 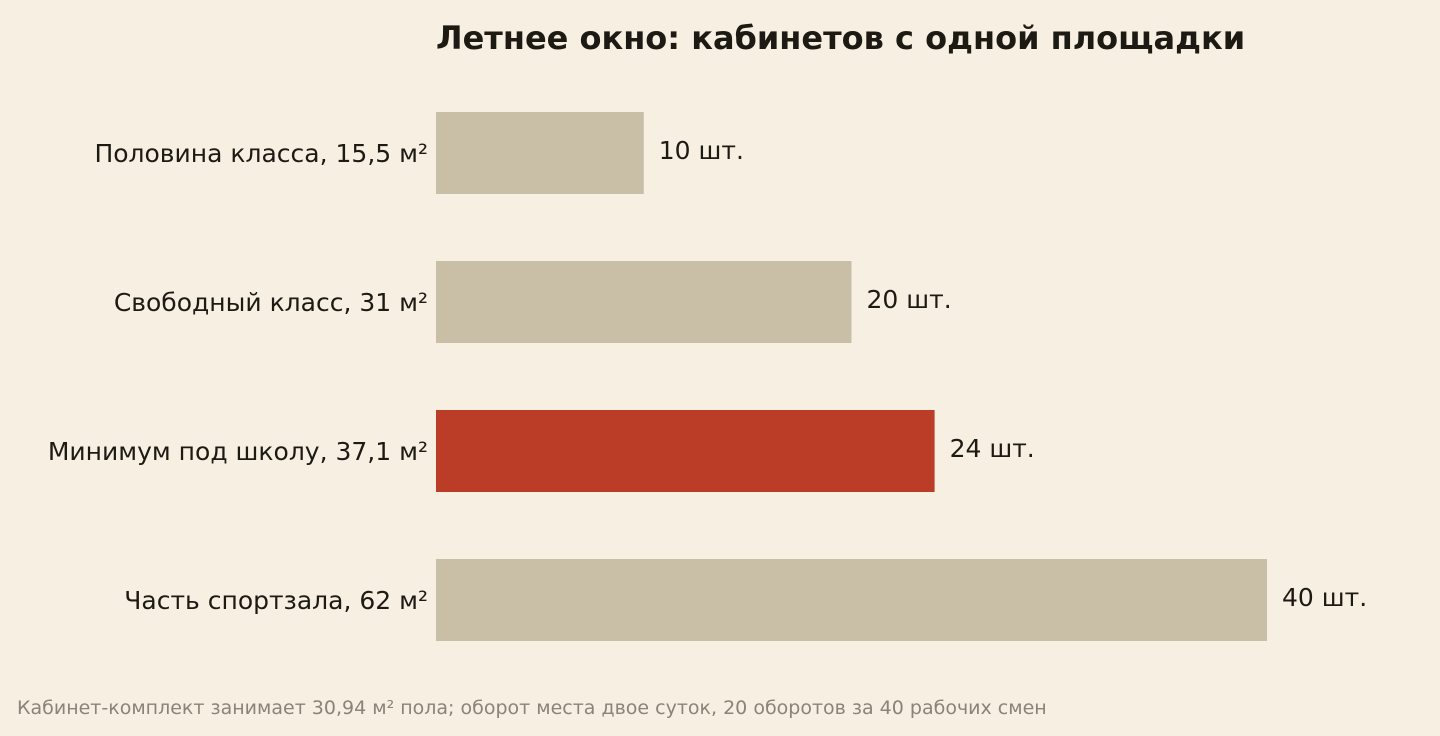 I want to click on category-label-4: Часть спортзала, 62 м², so click(x=276, y=600).